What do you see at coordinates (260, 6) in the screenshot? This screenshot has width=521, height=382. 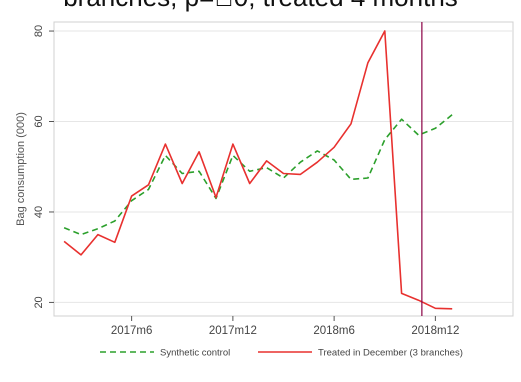 I see `chart-title: branches, p= 0; treated 4 months` at bounding box center [260, 6].